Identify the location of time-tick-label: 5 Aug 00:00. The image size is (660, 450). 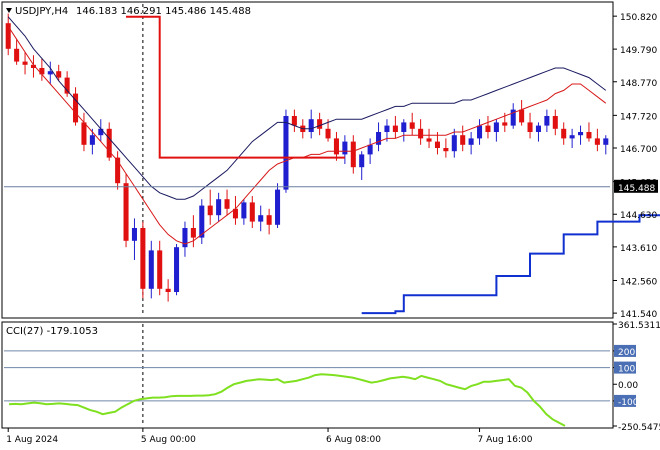
(168, 440).